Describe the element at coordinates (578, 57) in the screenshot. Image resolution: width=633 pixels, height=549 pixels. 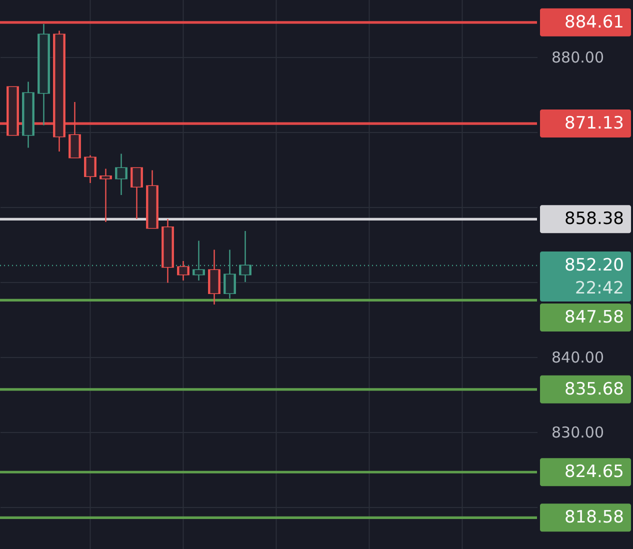
I see `y-tick-label: 880.00` at that location.